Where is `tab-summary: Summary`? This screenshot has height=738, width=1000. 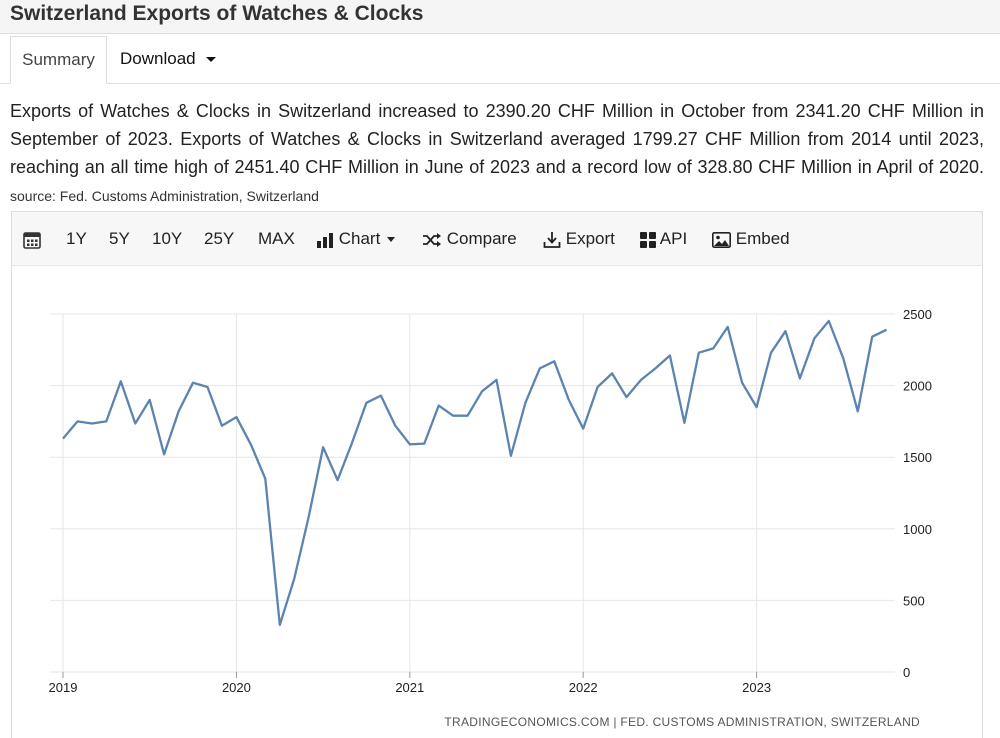 tab-summary: Summary is located at coordinates (58, 60).